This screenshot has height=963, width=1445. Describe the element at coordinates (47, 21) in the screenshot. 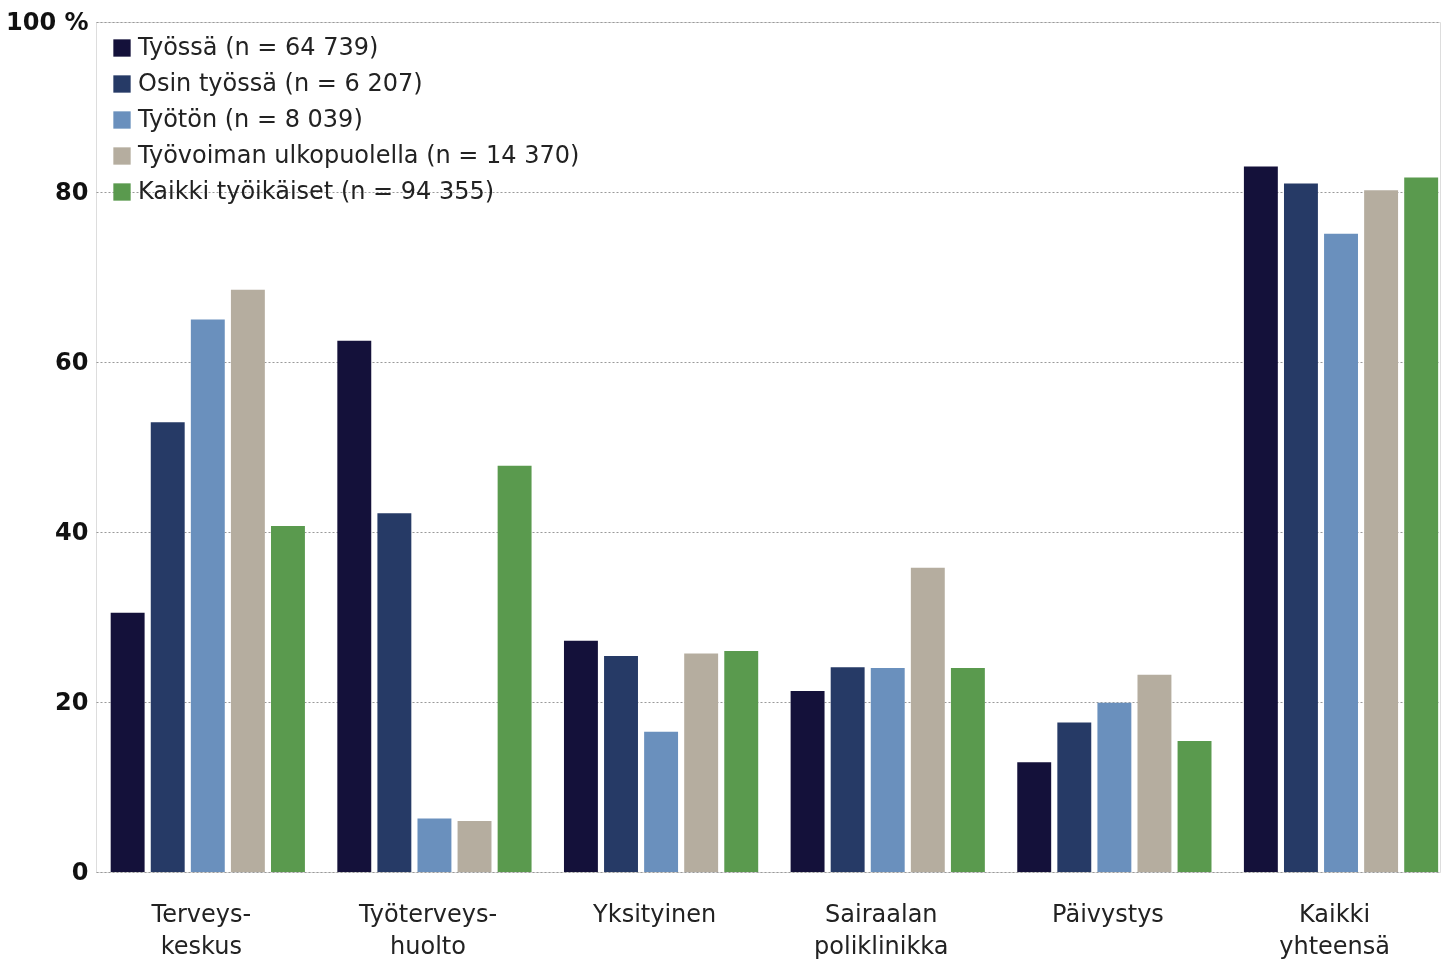

I see `y-tick-label: 100 %` at that location.